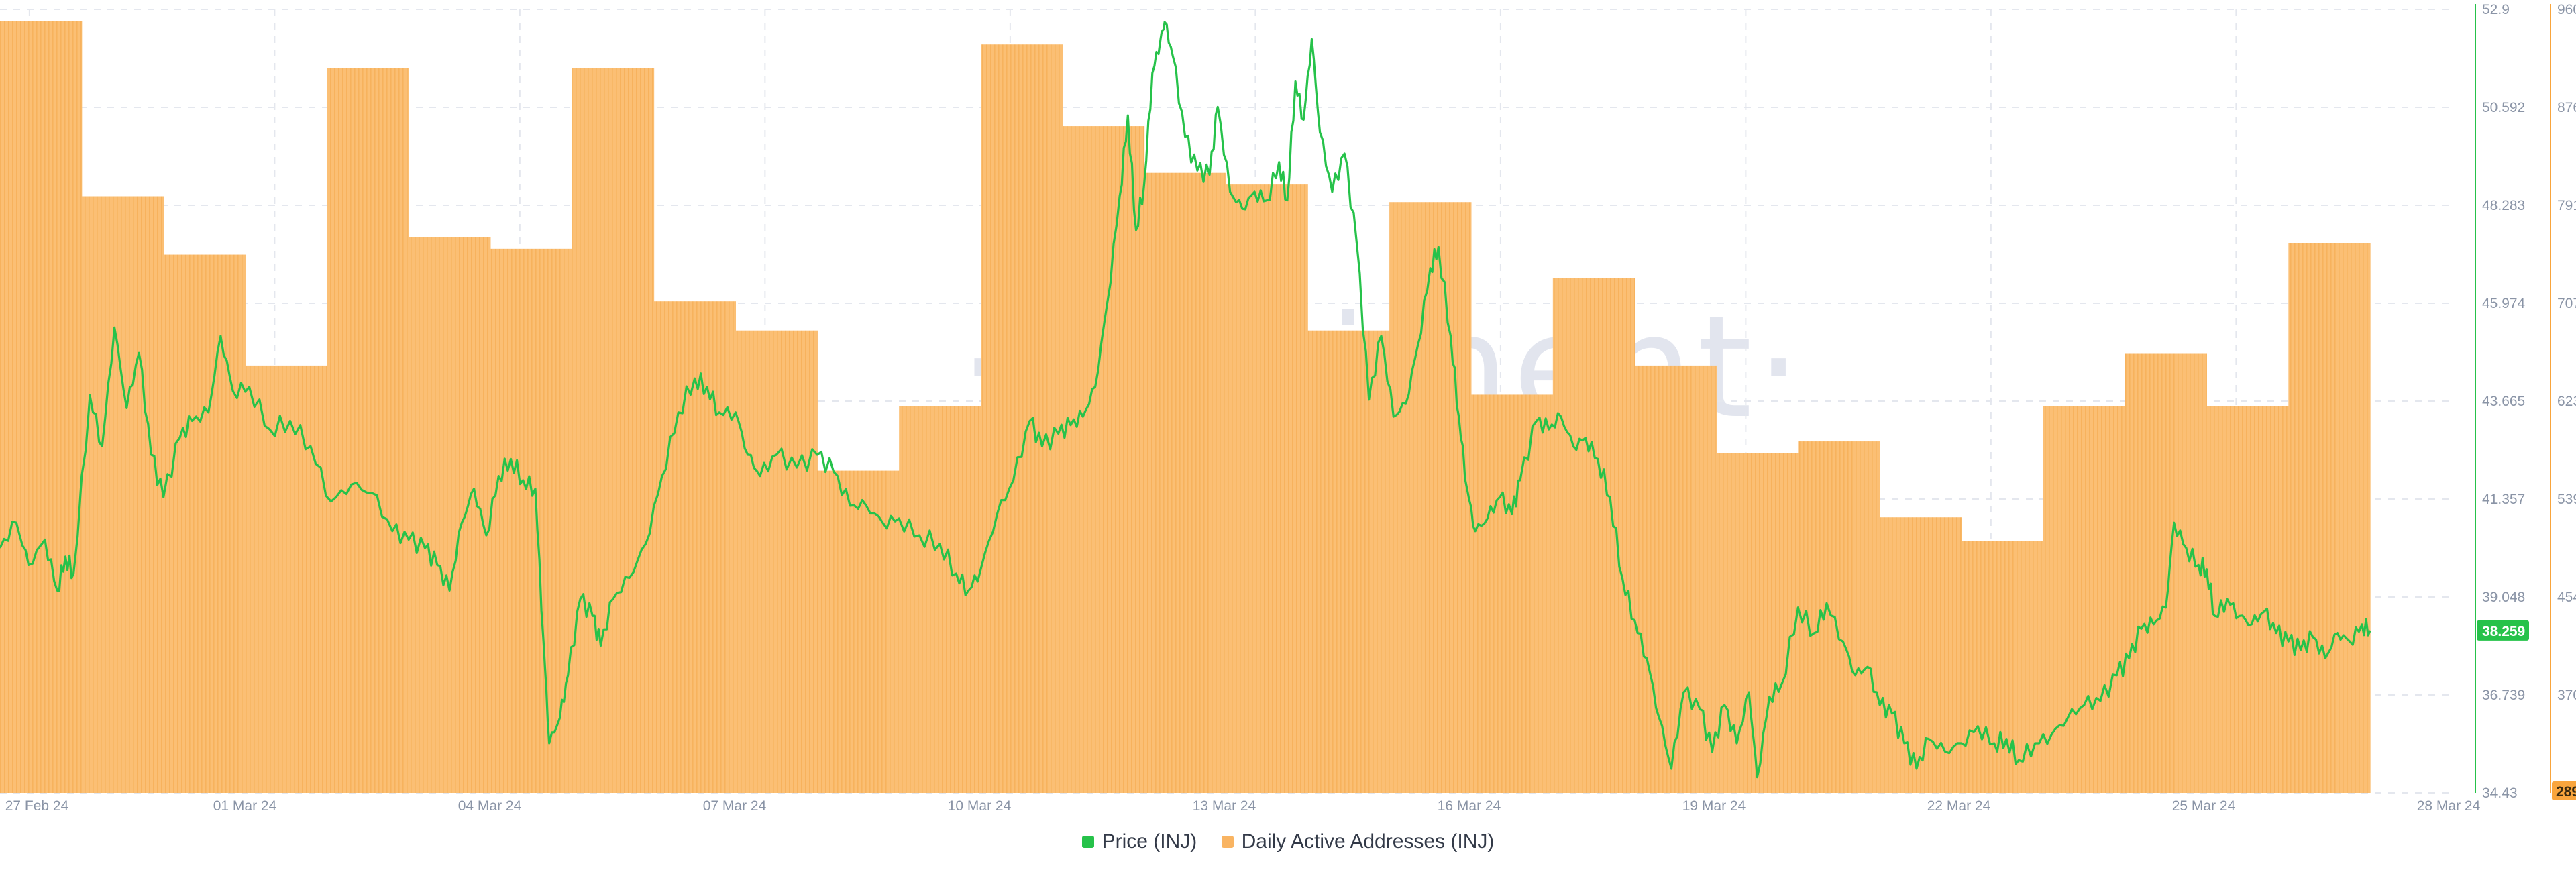  What do you see at coordinates (245, 806) in the screenshot?
I see `x-tick-label: 01 Mar 24` at bounding box center [245, 806].